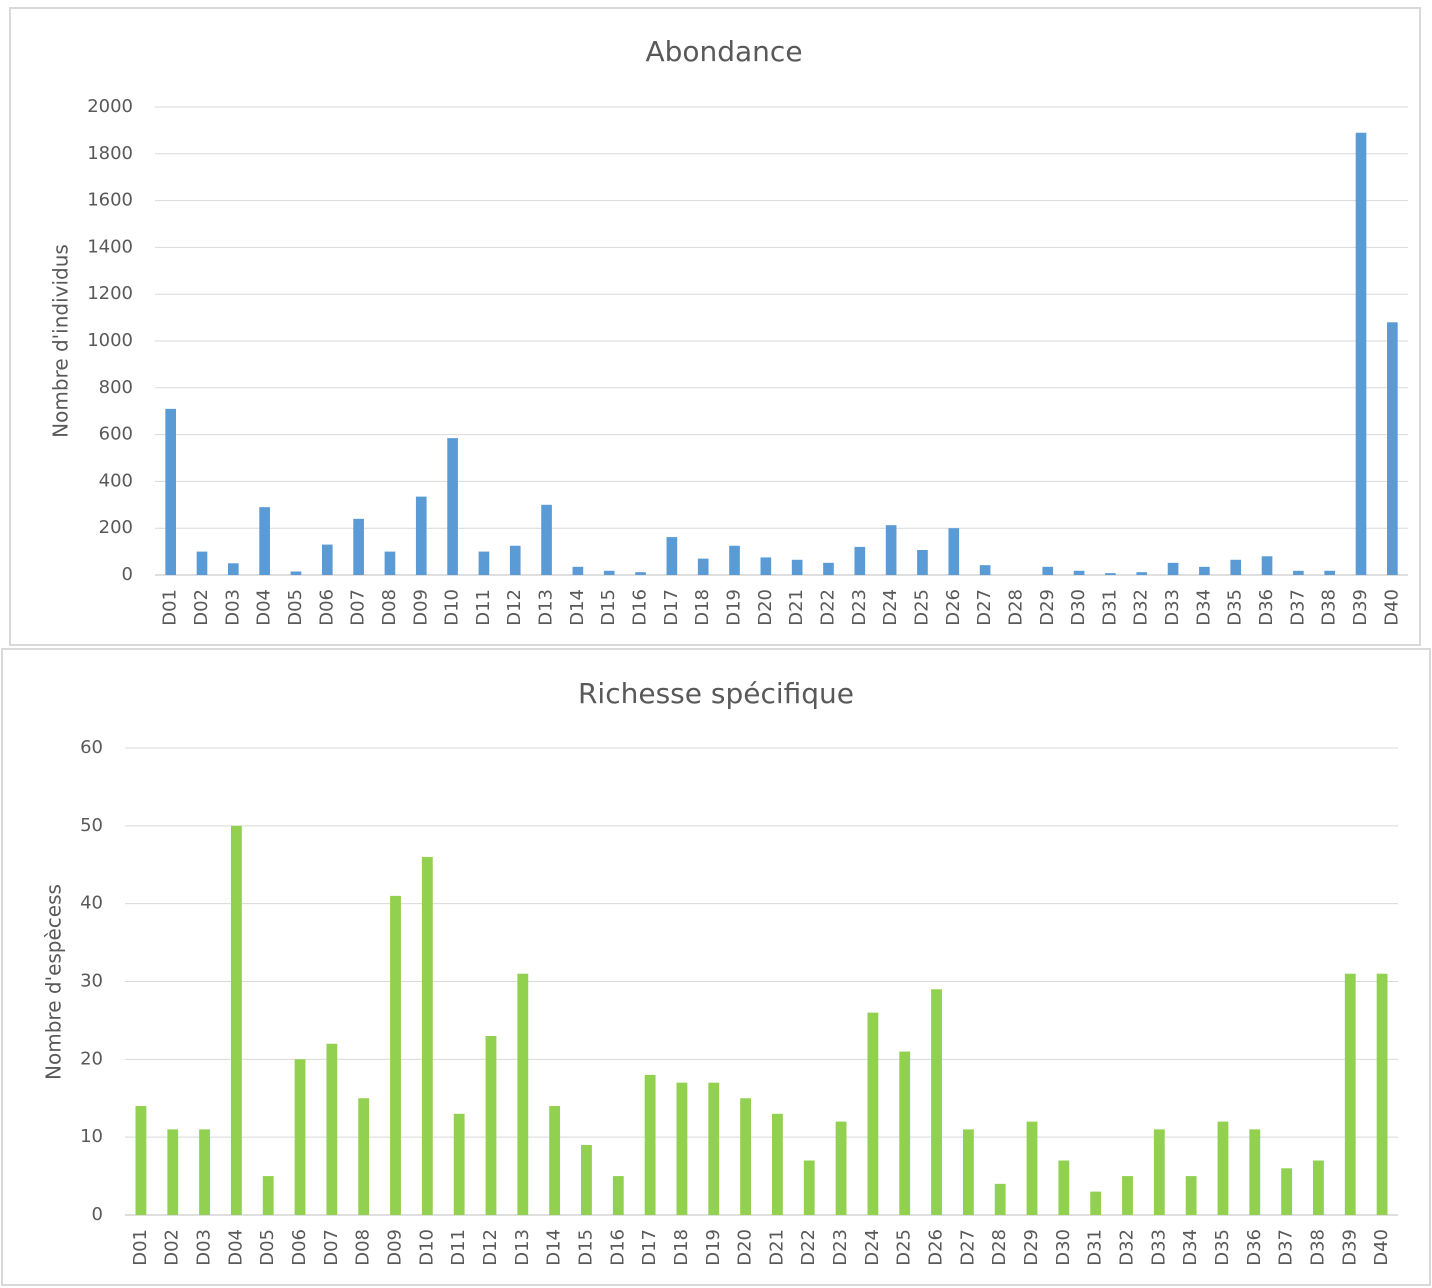 The height and width of the screenshot is (1288, 1432). Describe the element at coordinates (999, 1247) in the screenshot. I see `x-tick-label: D28` at that location.